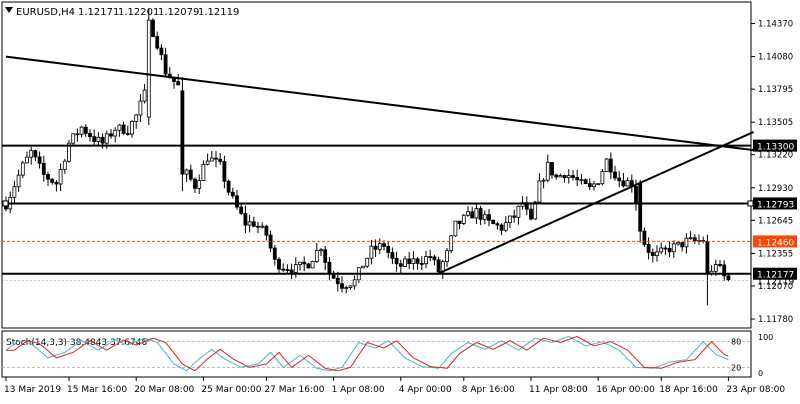 This screenshot has width=800, height=404. I want to click on stoch-signal-line, so click(367, 353).